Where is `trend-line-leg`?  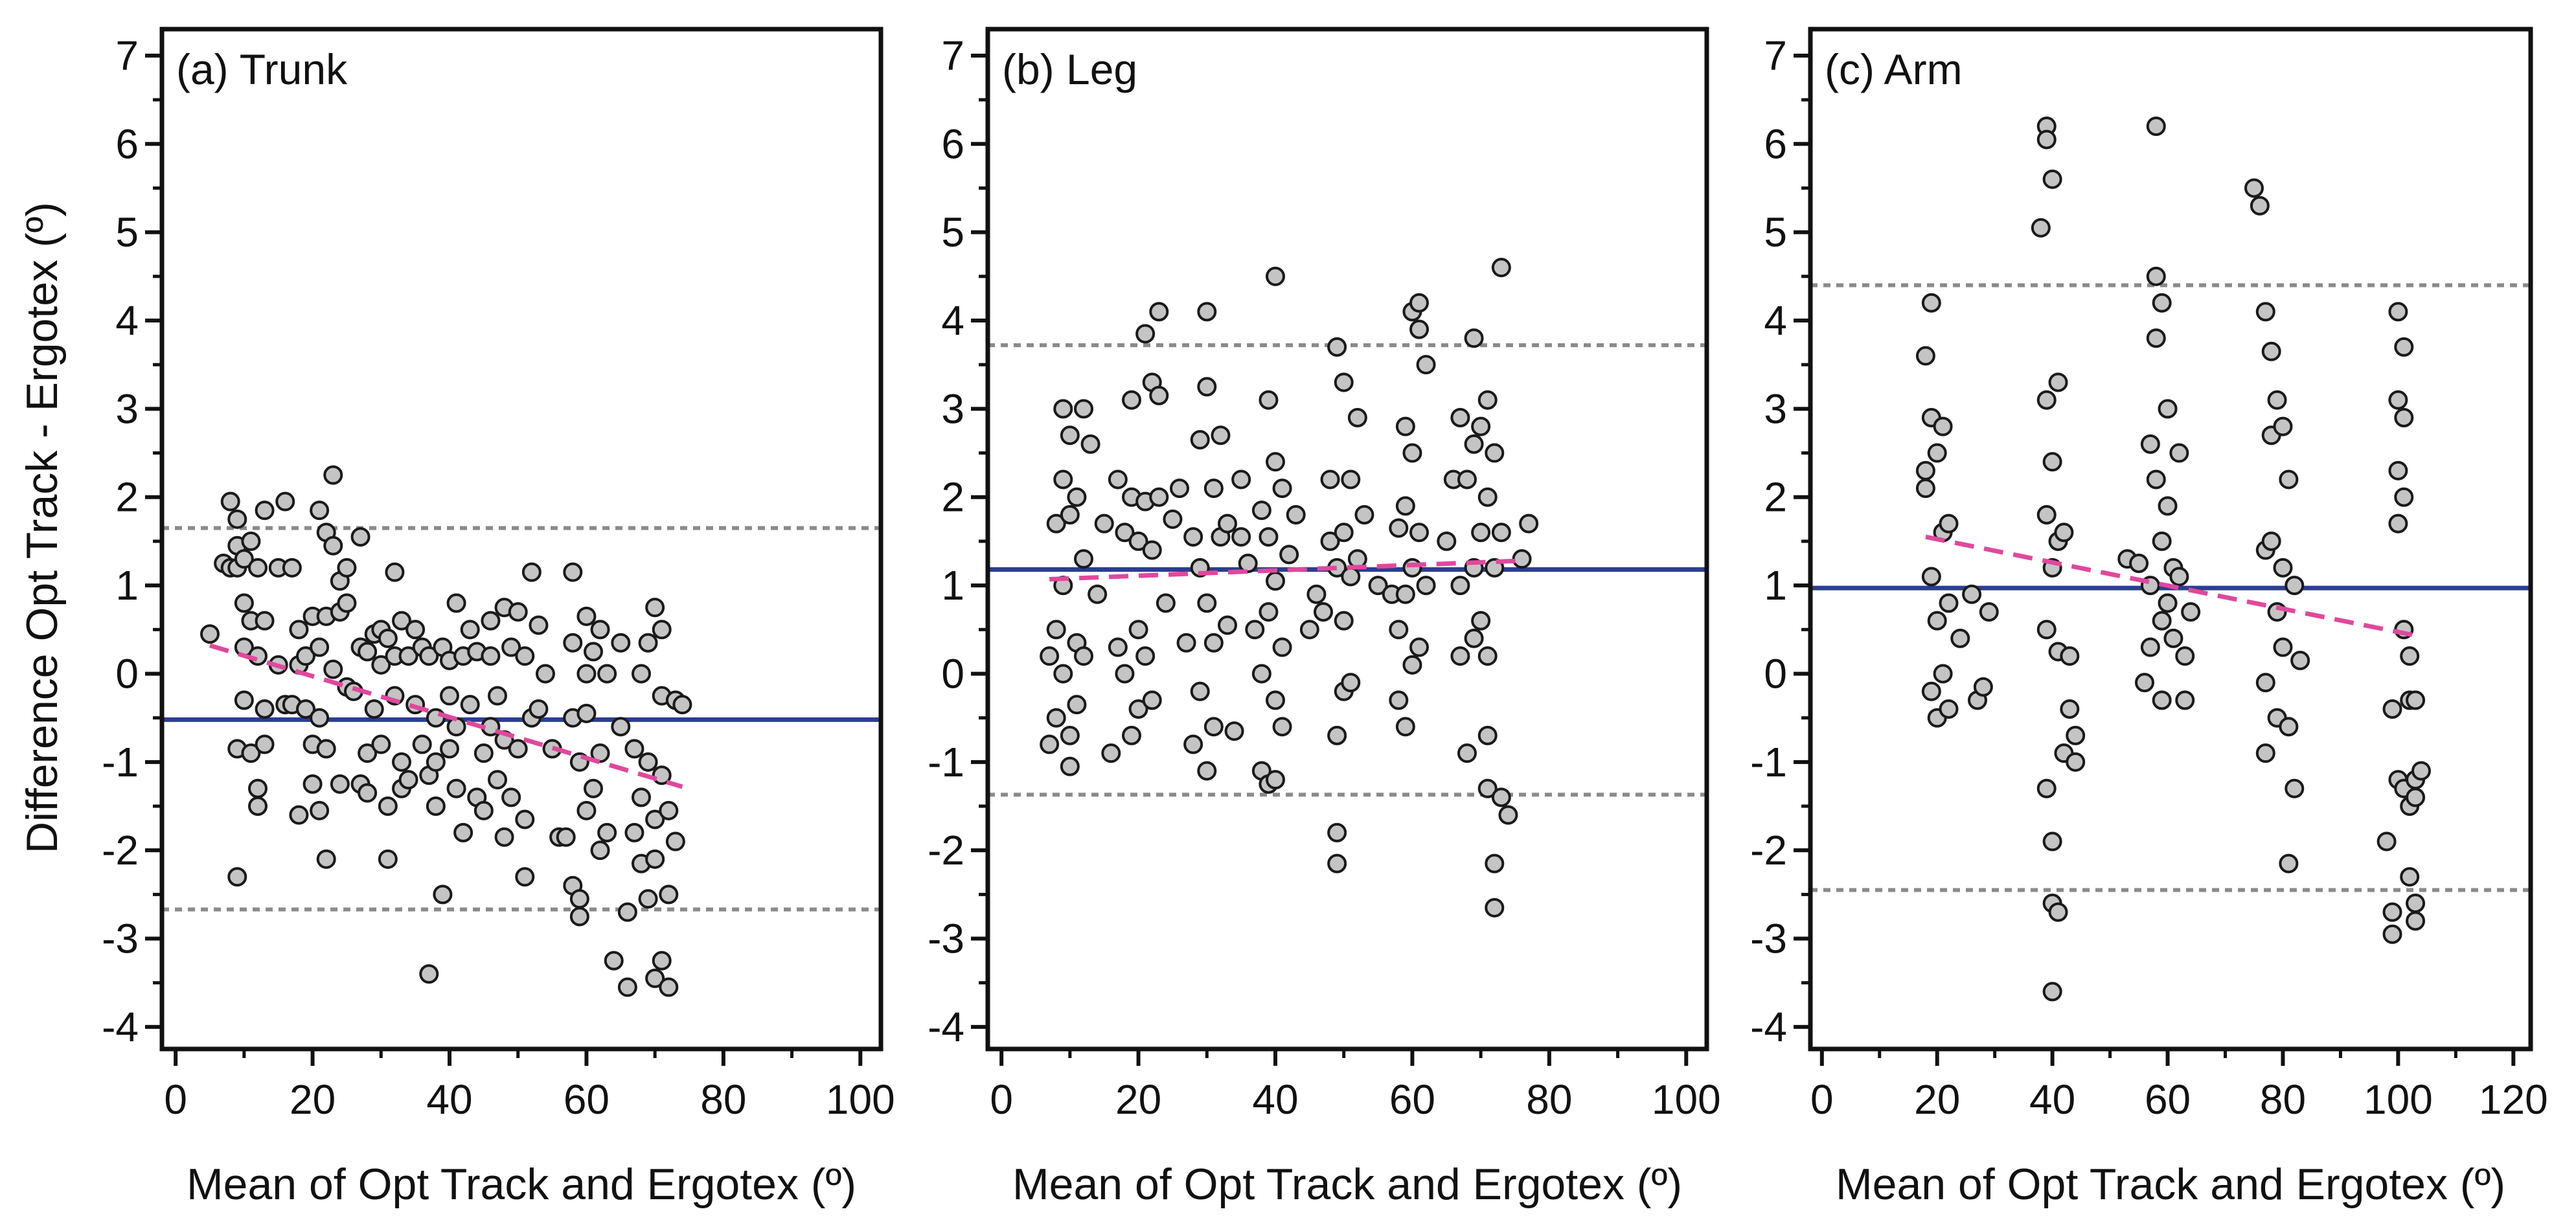
trend-line-leg is located at coordinates (1285, 570).